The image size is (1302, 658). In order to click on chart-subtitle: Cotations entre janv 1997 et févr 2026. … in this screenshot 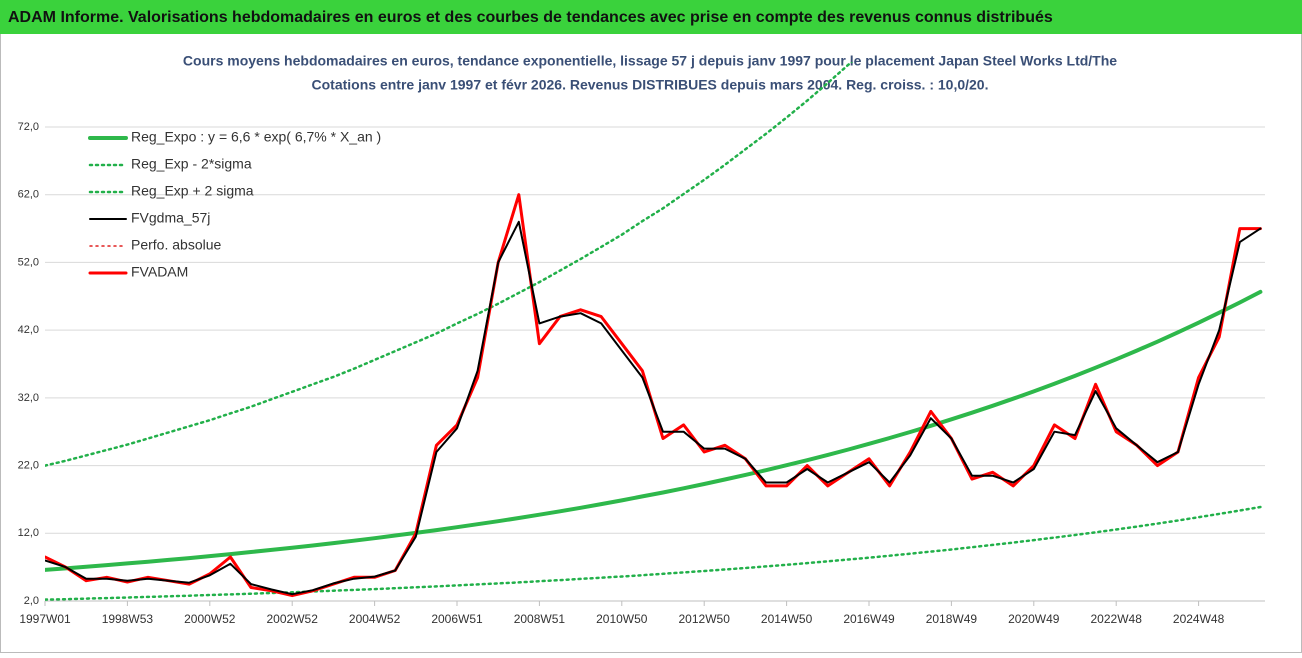, I will do `click(650, 85)`.